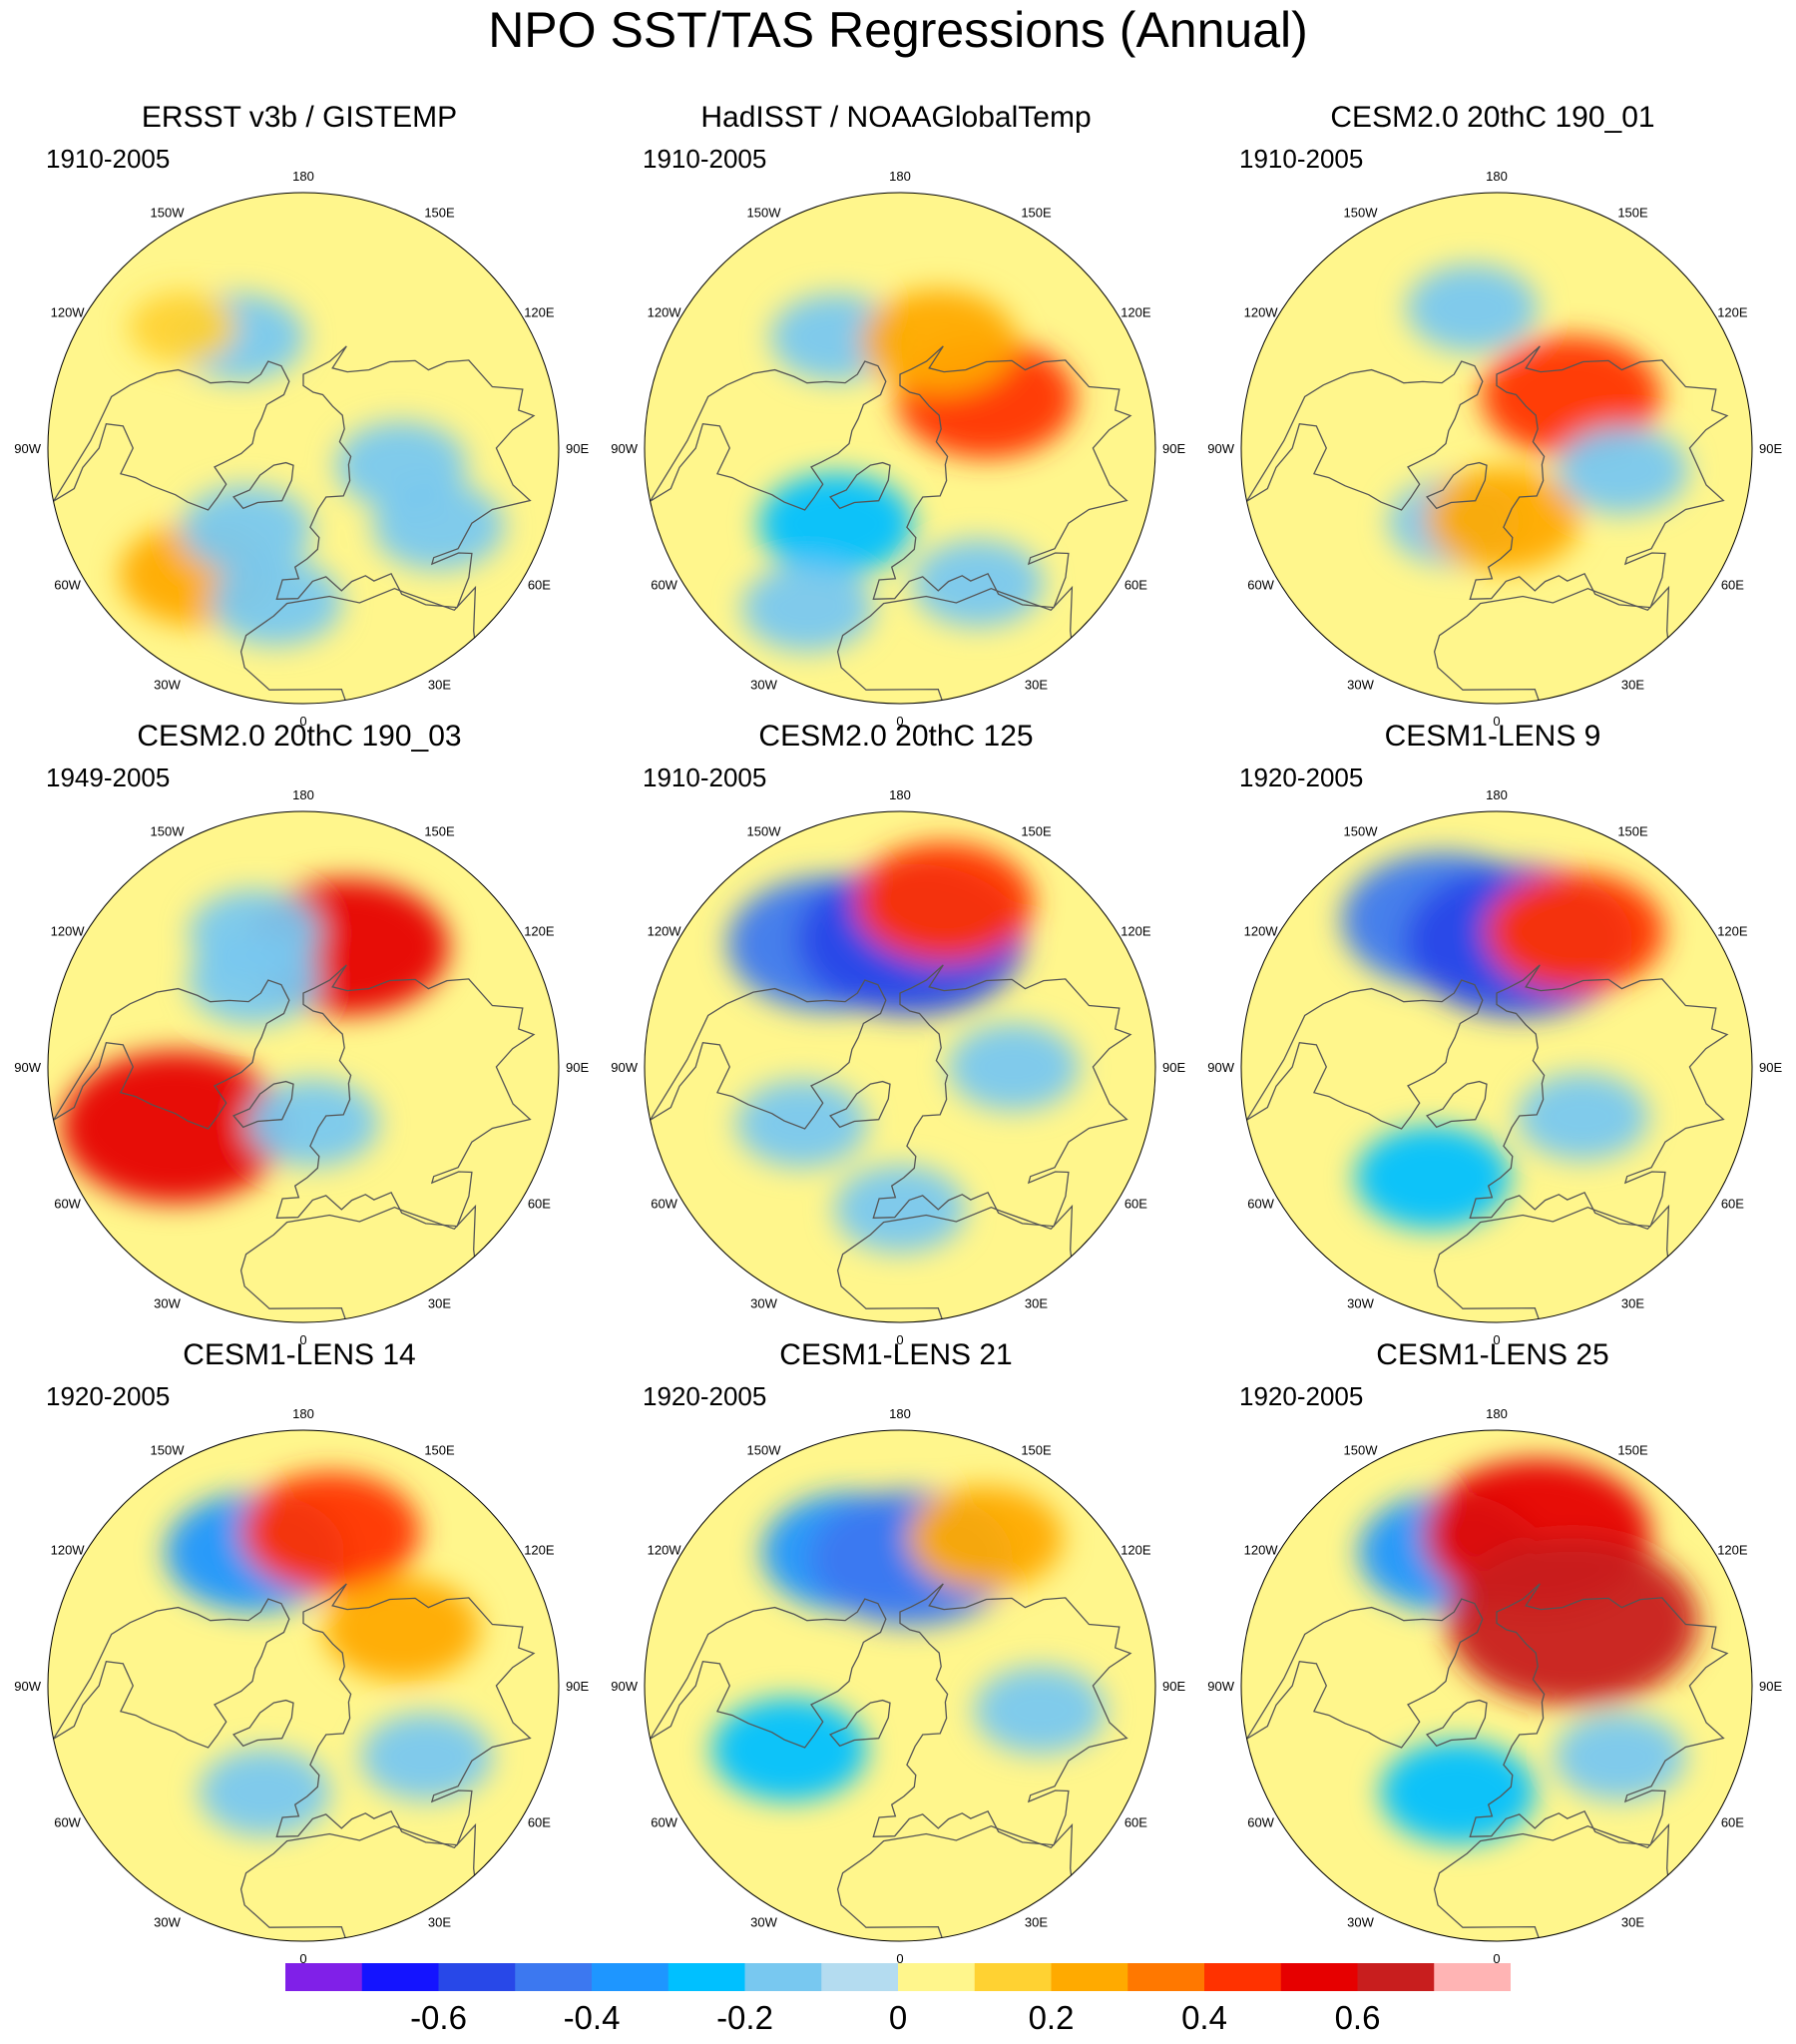  What do you see at coordinates (744, 2017) in the screenshot?
I see `colorbar-tick-label: -0.2` at bounding box center [744, 2017].